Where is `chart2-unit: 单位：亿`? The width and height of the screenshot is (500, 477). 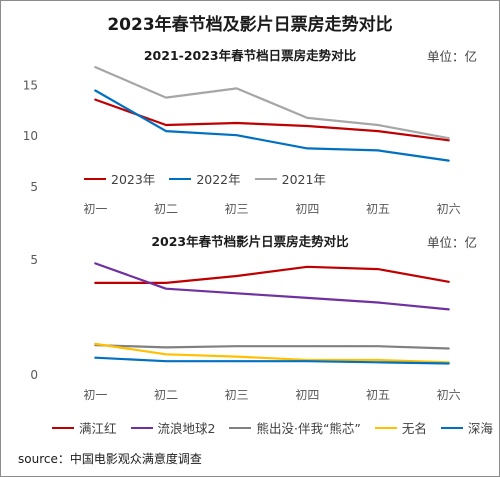
chart2-unit: 单位：亿 is located at coordinates (452, 242).